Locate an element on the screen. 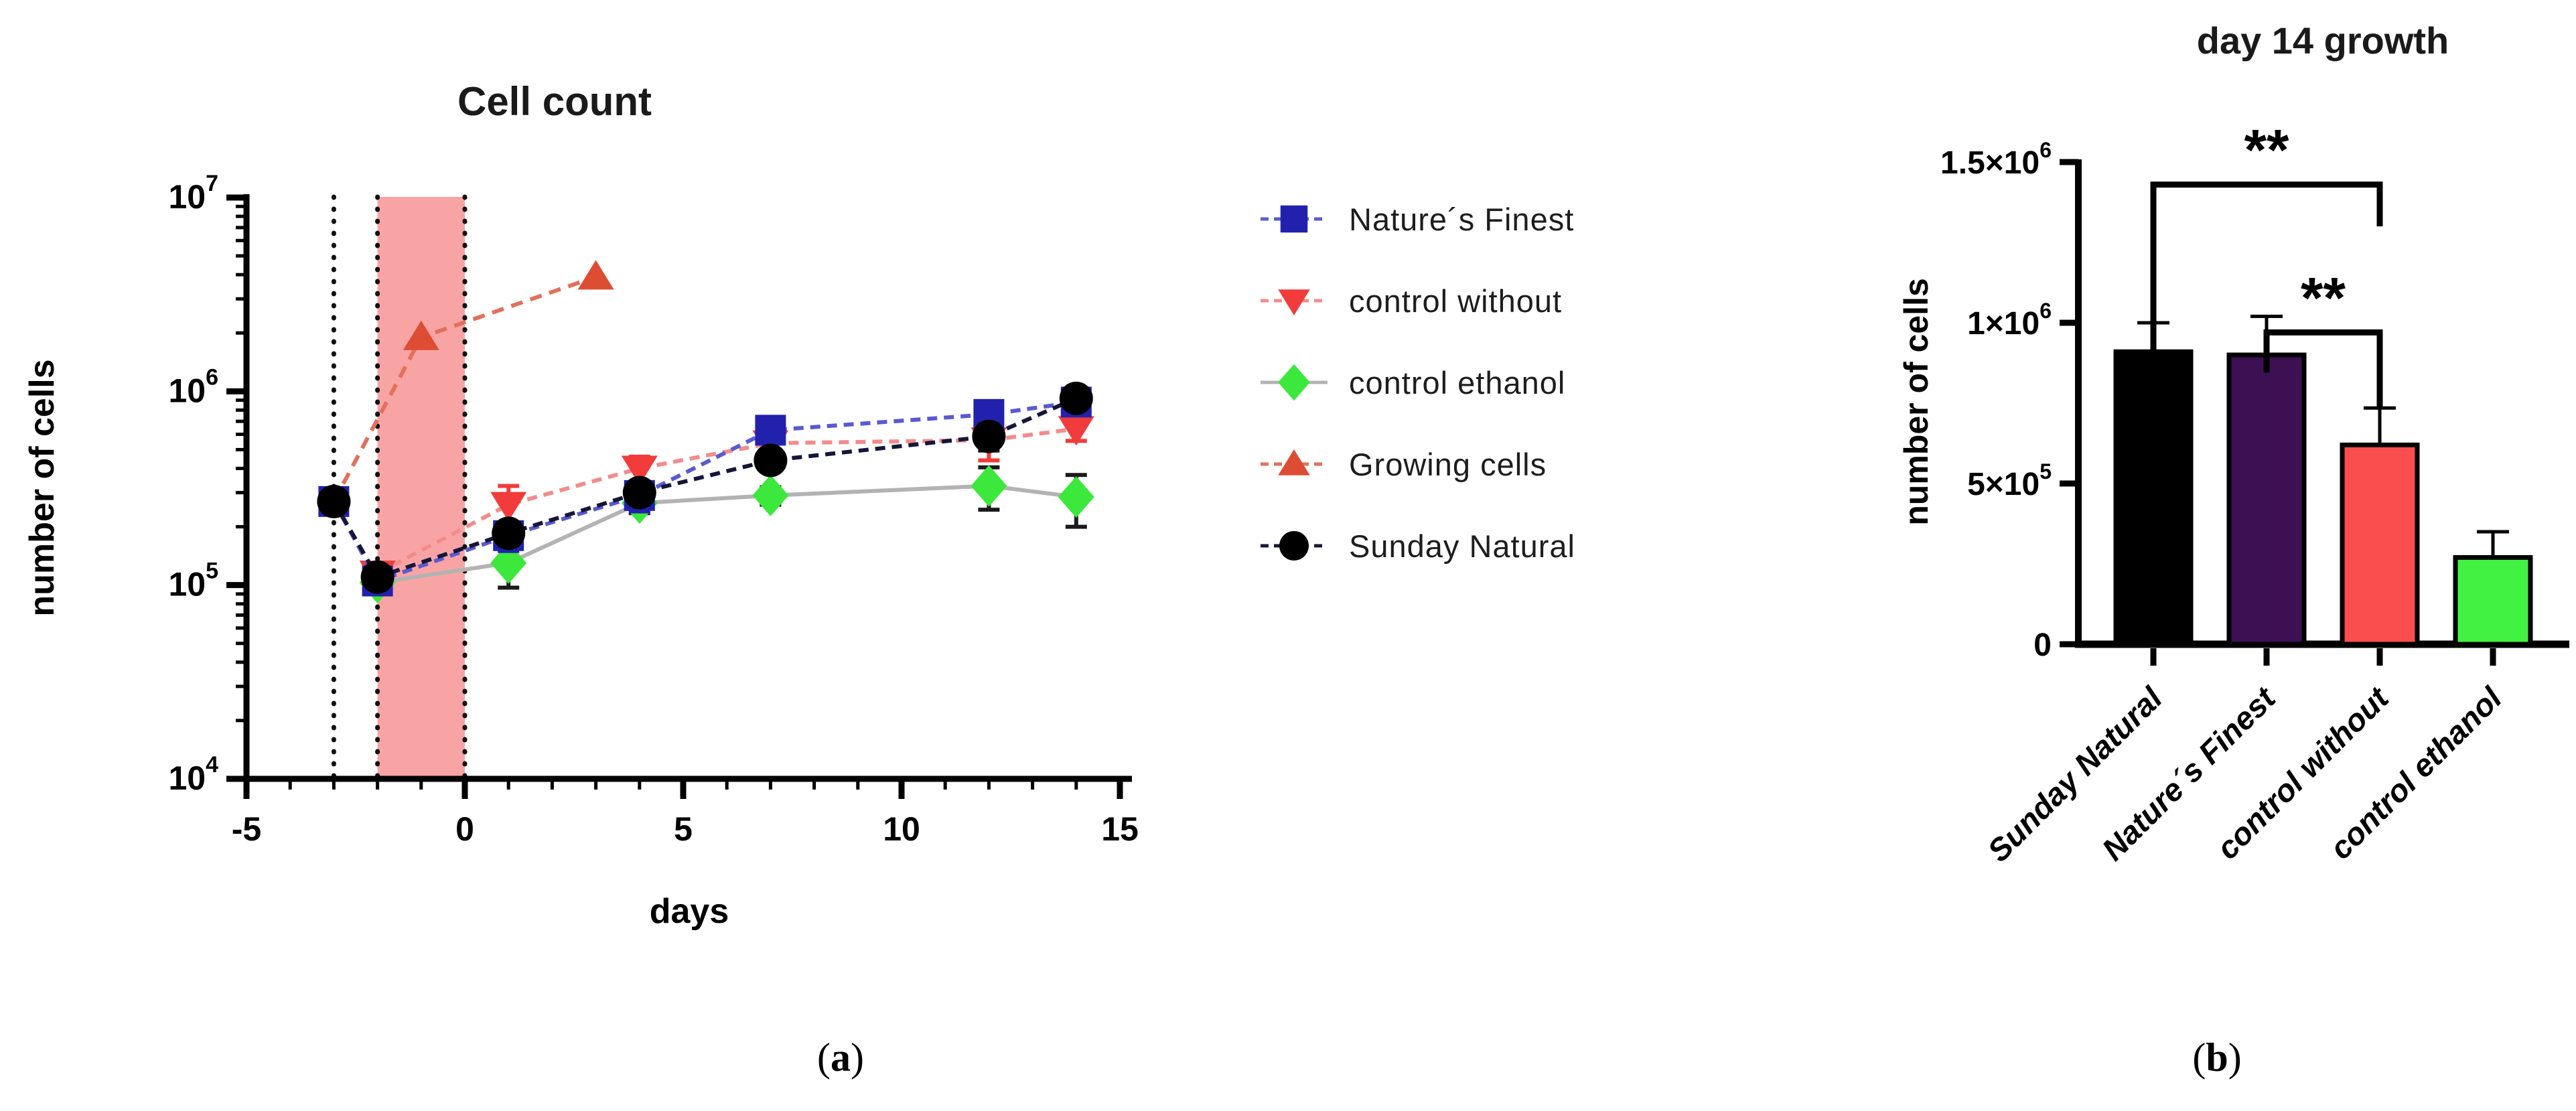 The image size is (2576, 1111). legend-item-control-without: control without is located at coordinates (1416, 300).